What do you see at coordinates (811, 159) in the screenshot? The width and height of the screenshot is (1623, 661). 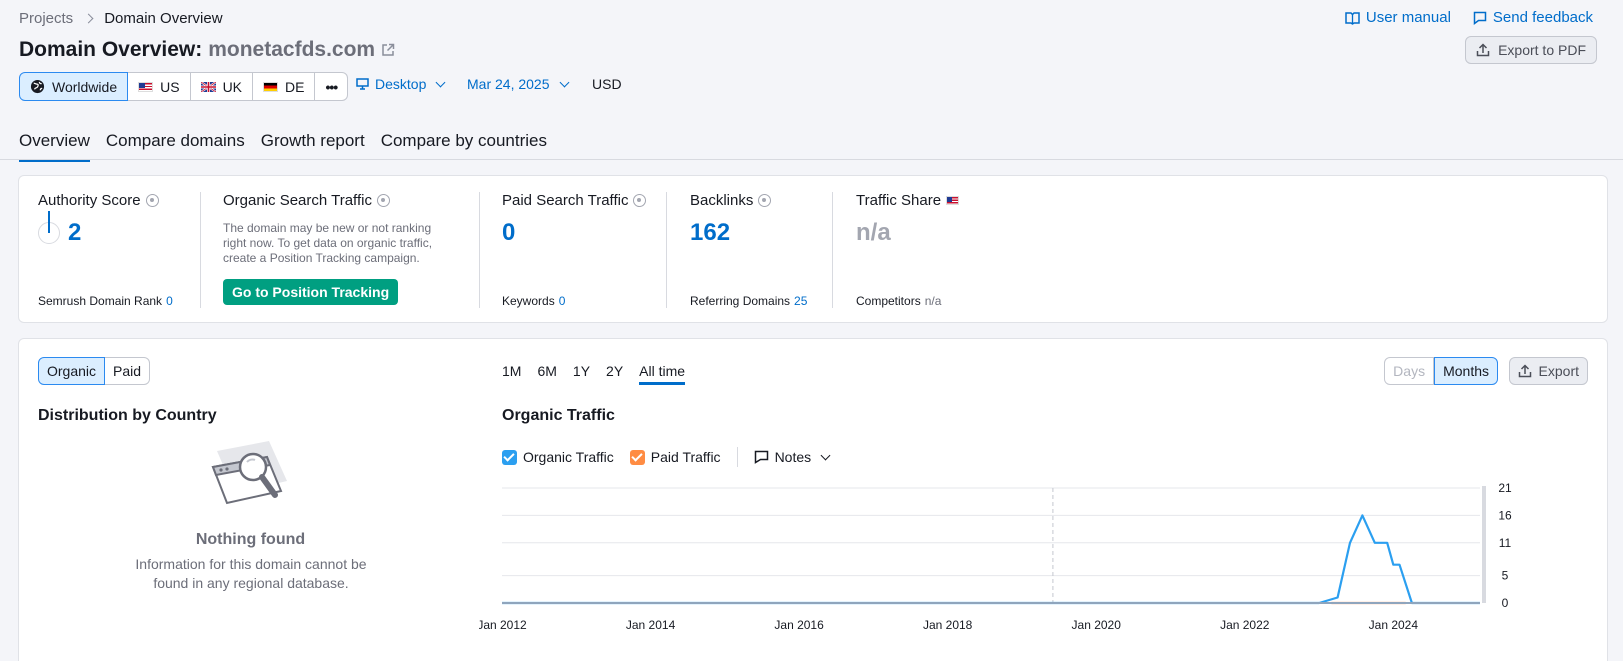 I see `tabs-divider` at bounding box center [811, 159].